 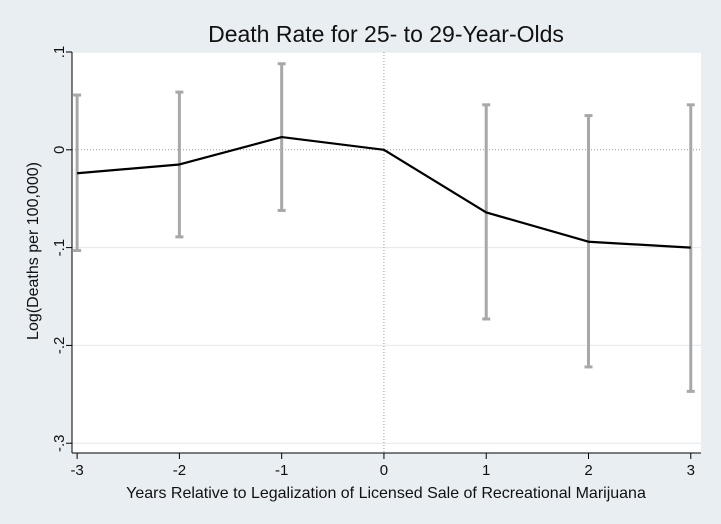 I want to click on y-ticks: .1 0 -.1 -.2 -.3, so click(x=61, y=249).